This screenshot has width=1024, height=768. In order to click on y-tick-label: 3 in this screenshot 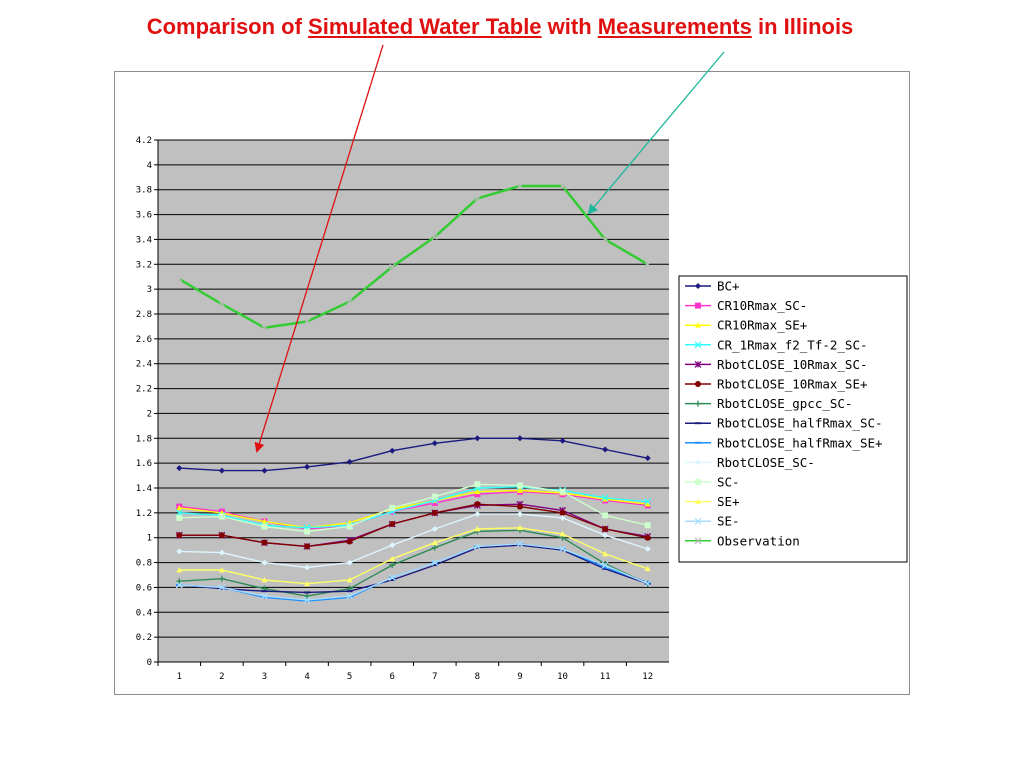, I will do `click(149, 290)`.